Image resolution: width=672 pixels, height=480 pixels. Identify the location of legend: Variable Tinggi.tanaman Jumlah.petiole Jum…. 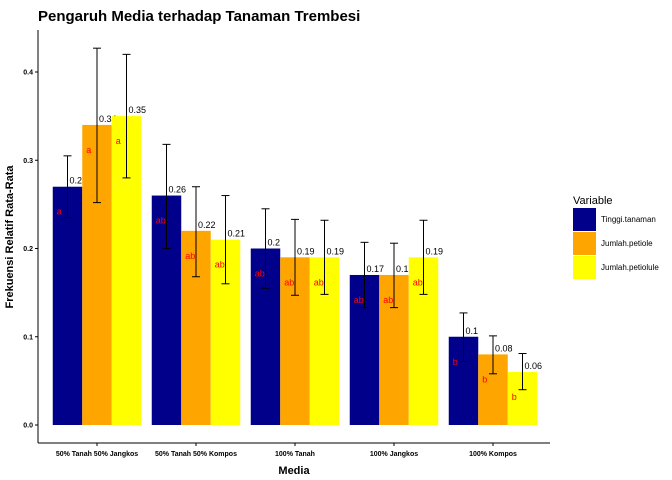
(616, 237).